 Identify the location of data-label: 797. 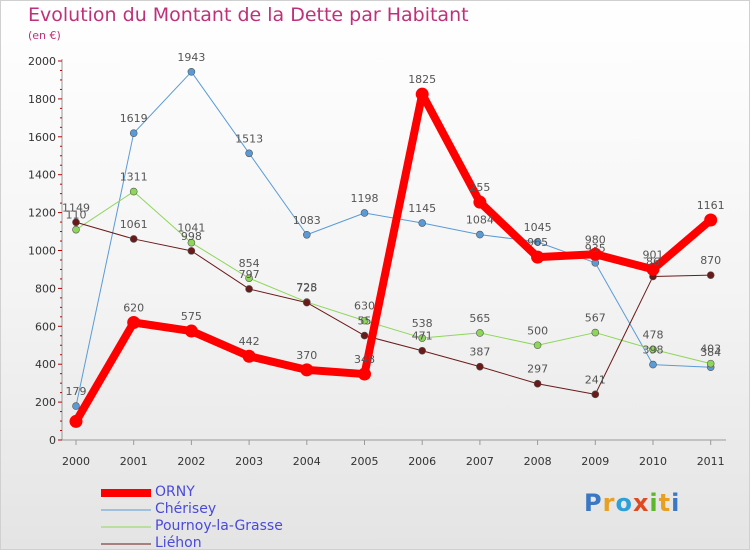
(249, 274).